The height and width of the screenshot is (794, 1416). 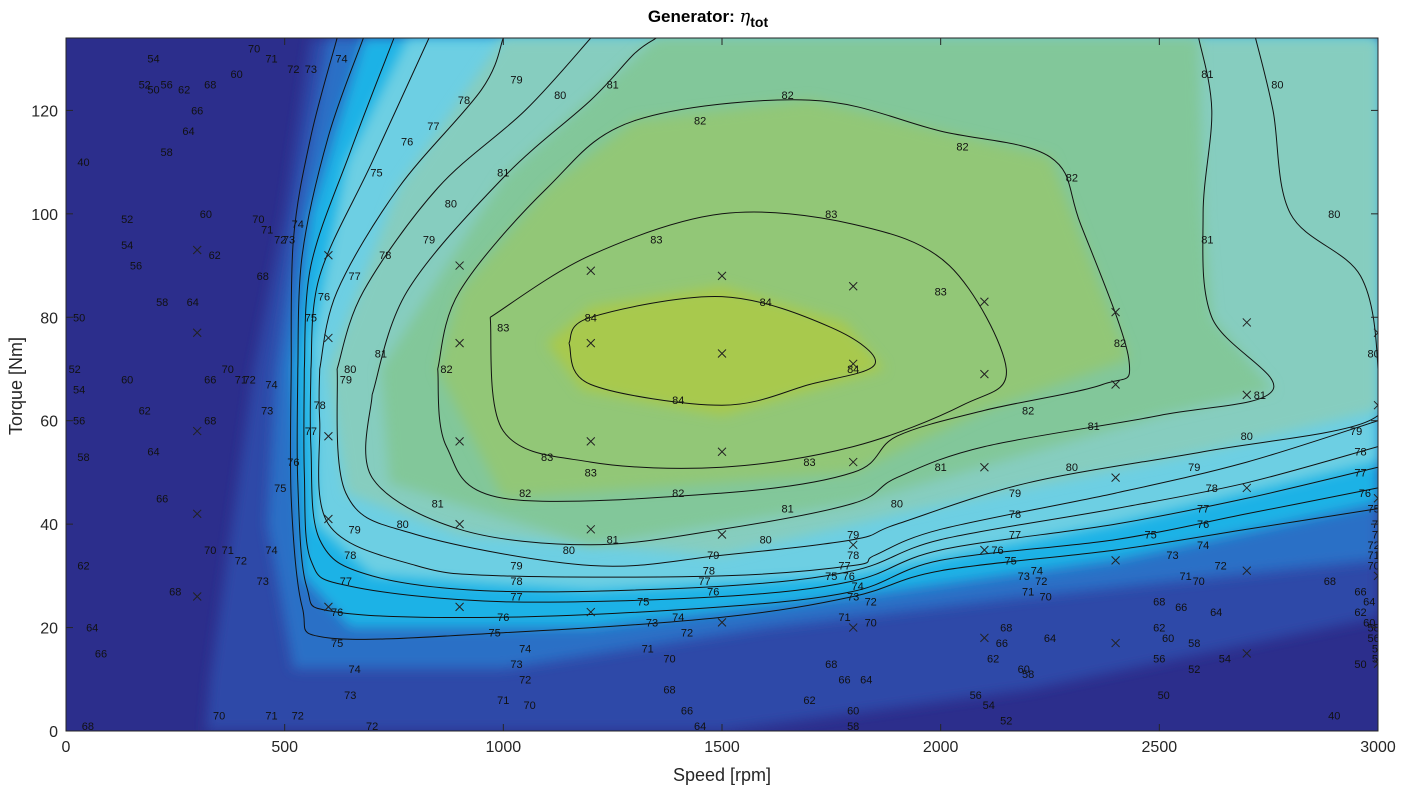 I want to click on contour-label: 81, so click(x=1207, y=241).